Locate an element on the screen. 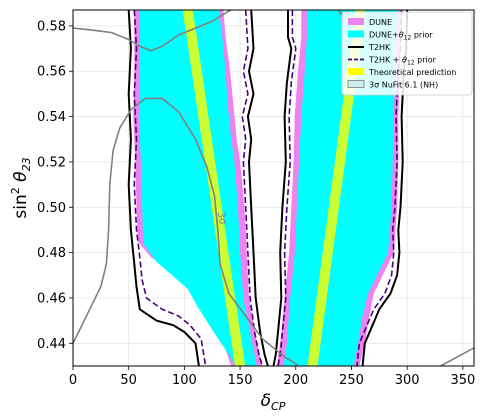  y-axis-ticks: 0.44 0.46 0.48 0.50 0.52 0.54 0.56 0.58 is located at coordinates (55, 185).